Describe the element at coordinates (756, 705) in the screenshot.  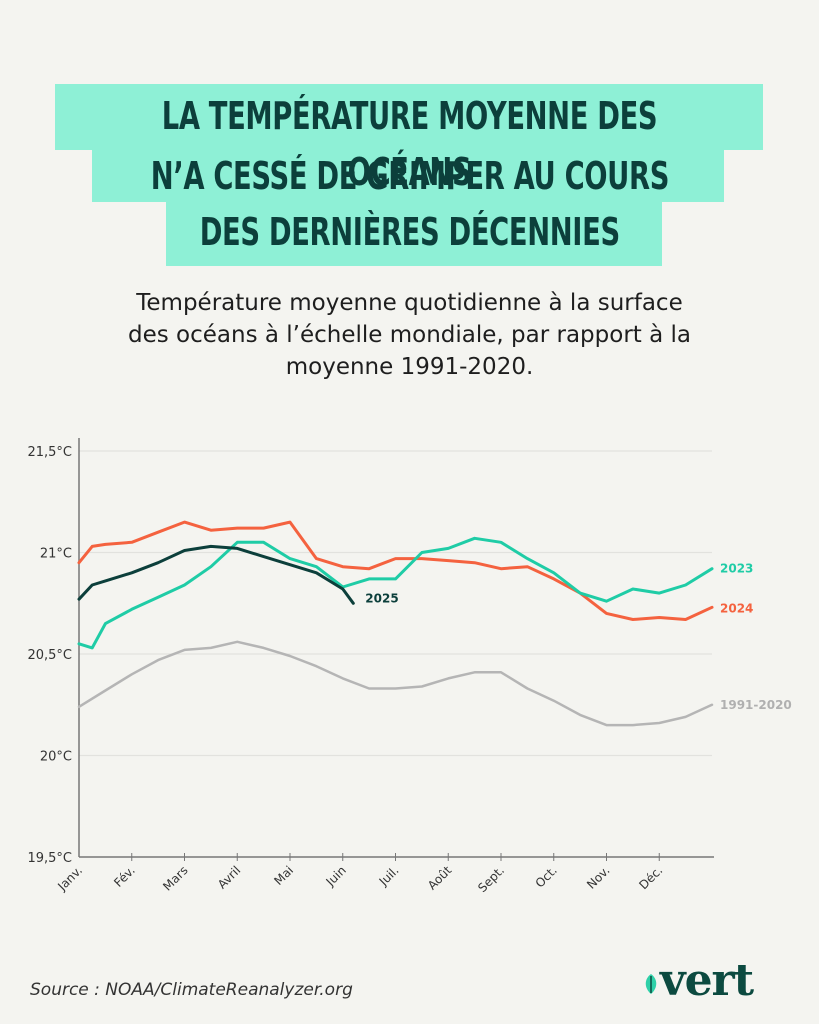
I see `series-label-1991-2020: 1991-2020` at that location.